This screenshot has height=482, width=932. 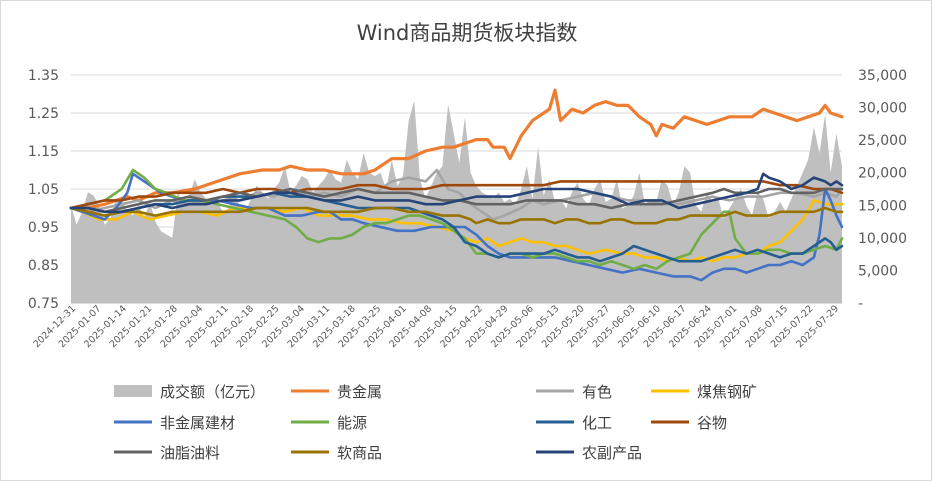 I want to click on y-right-tick-label: 25,000, so click(x=882, y=141).